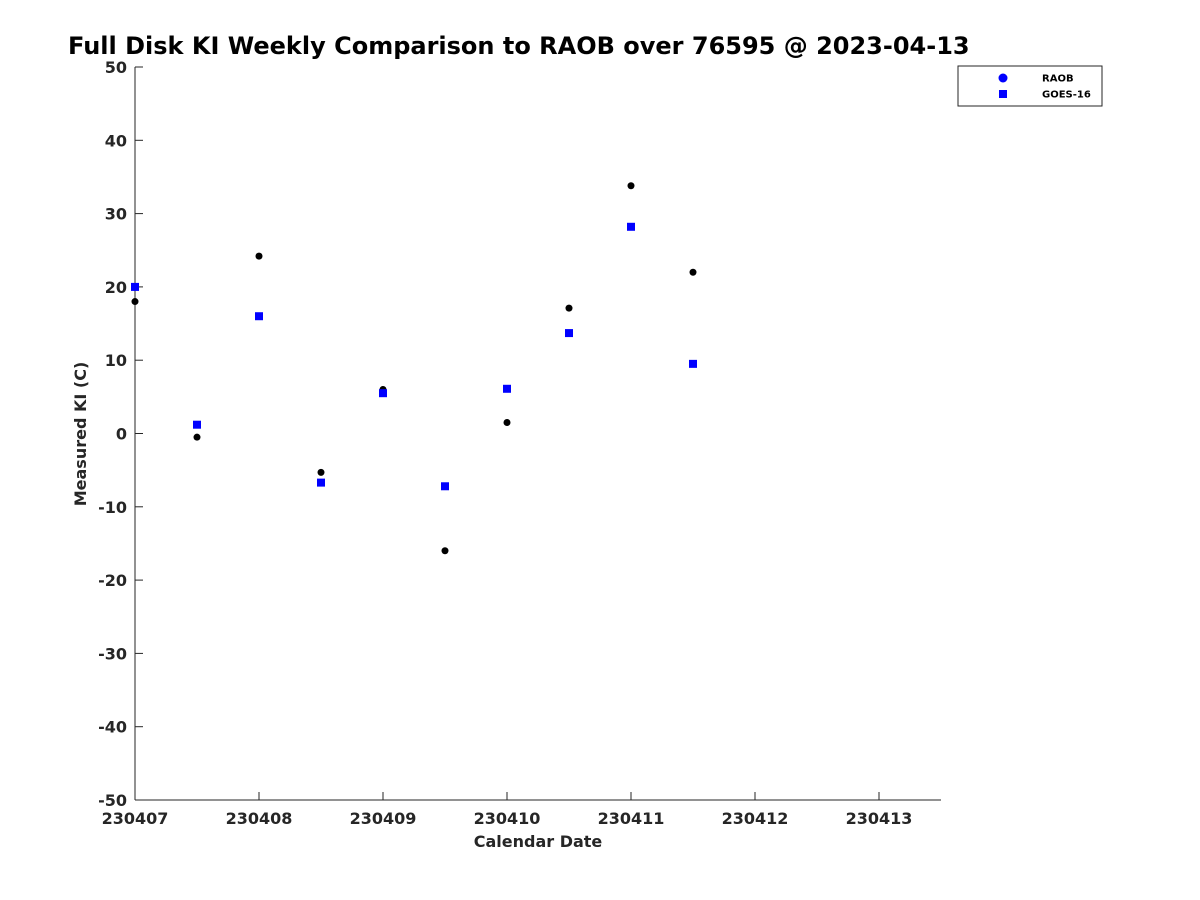  Describe the element at coordinates (116, 67) in the screenshot. I see `y-tick-label: 50` at that location.